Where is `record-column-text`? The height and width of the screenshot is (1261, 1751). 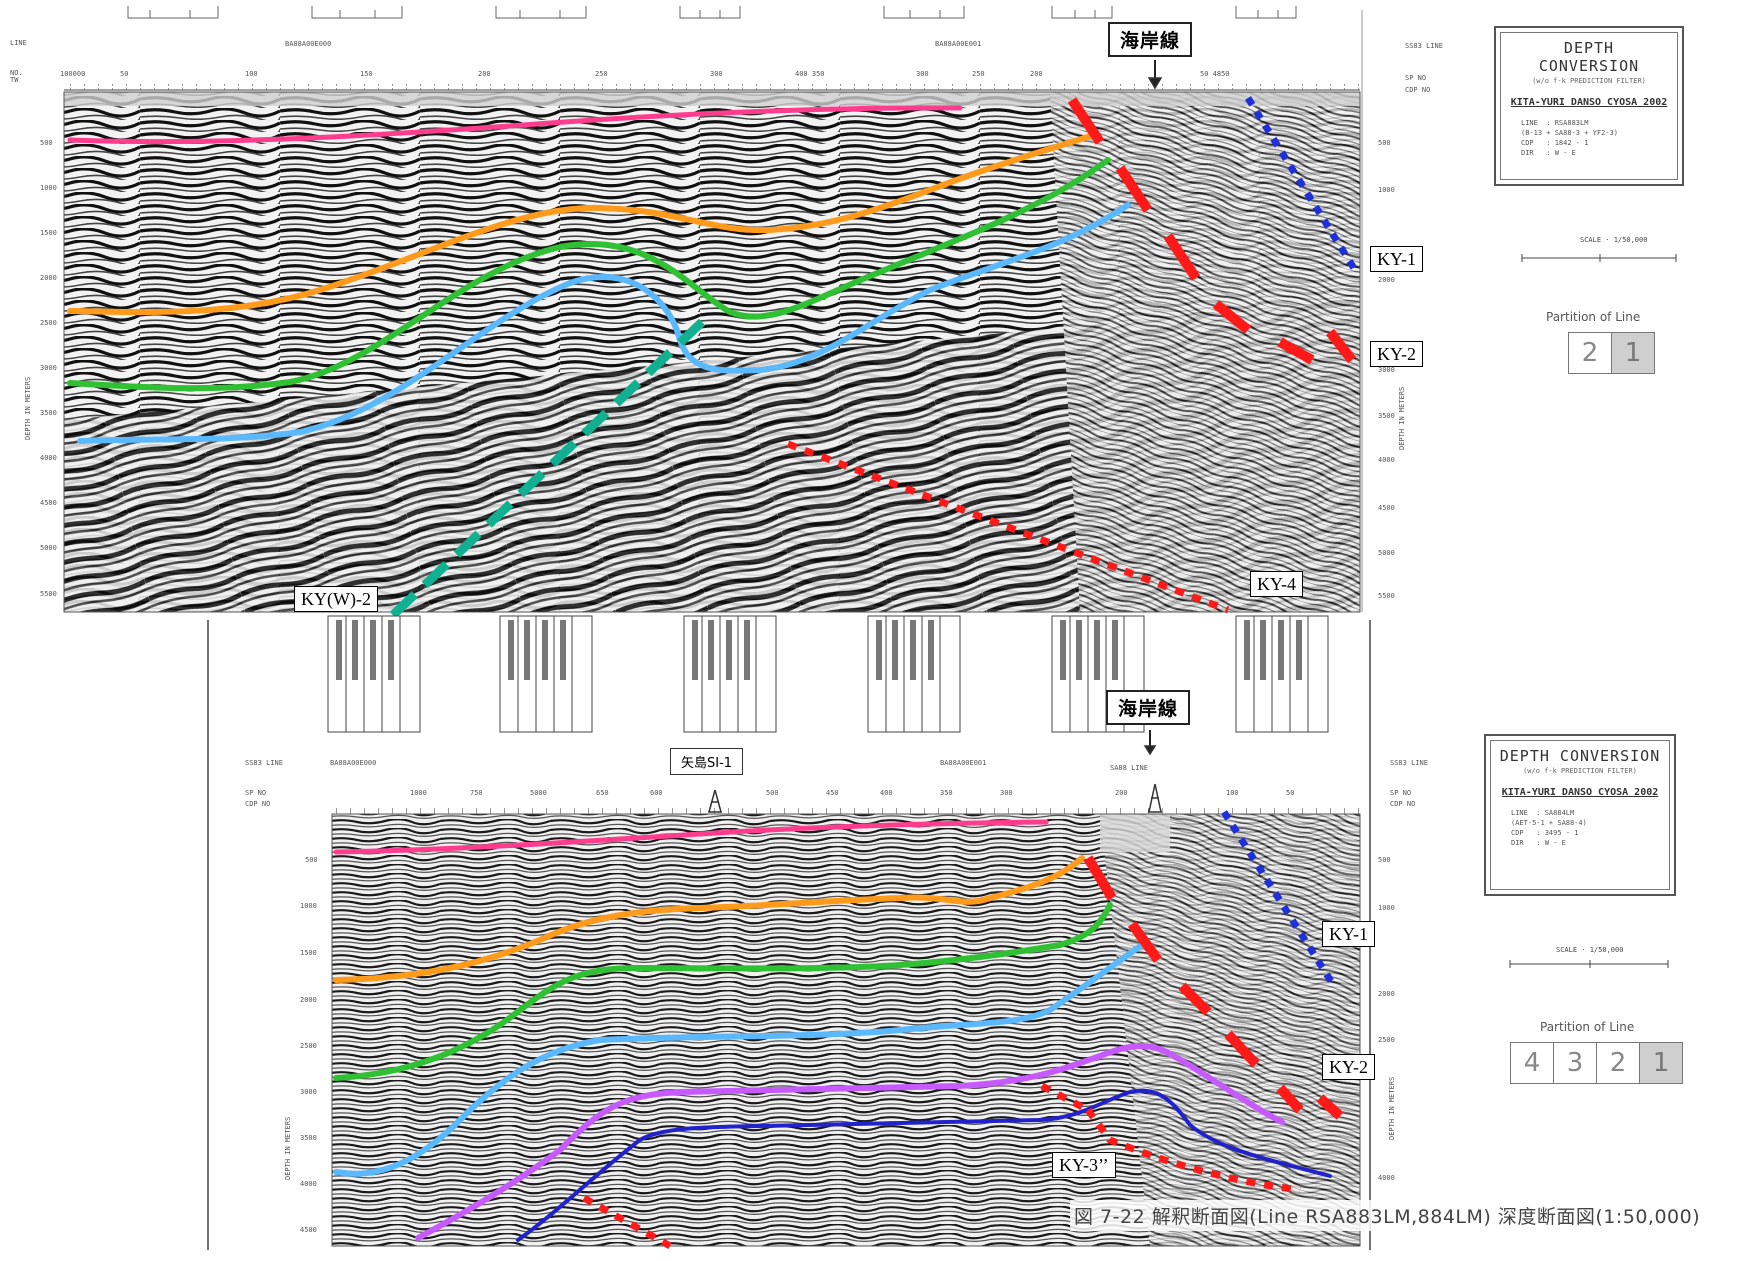 record-column-text is located at coordinates (819, 650).